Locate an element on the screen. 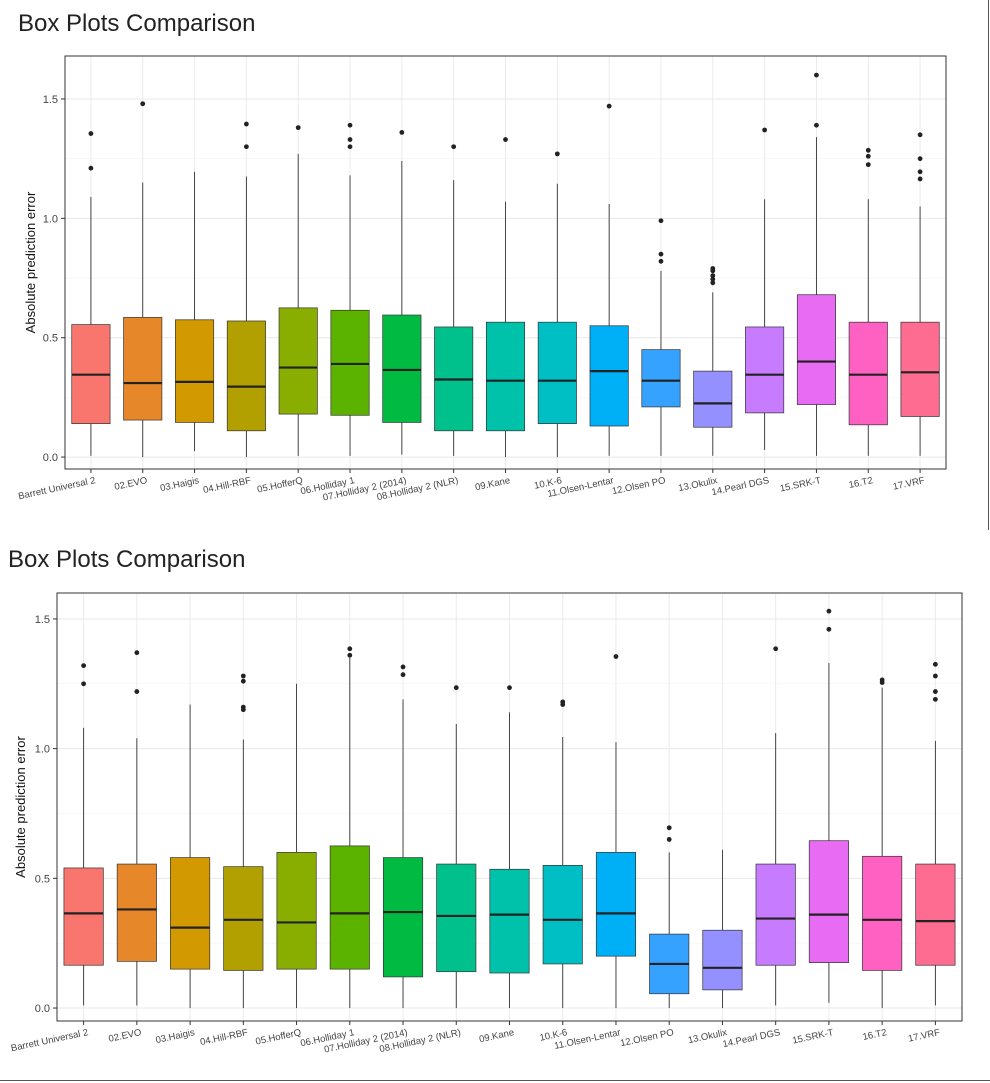  box-03.Haigis is located at coordinates (190, 856).